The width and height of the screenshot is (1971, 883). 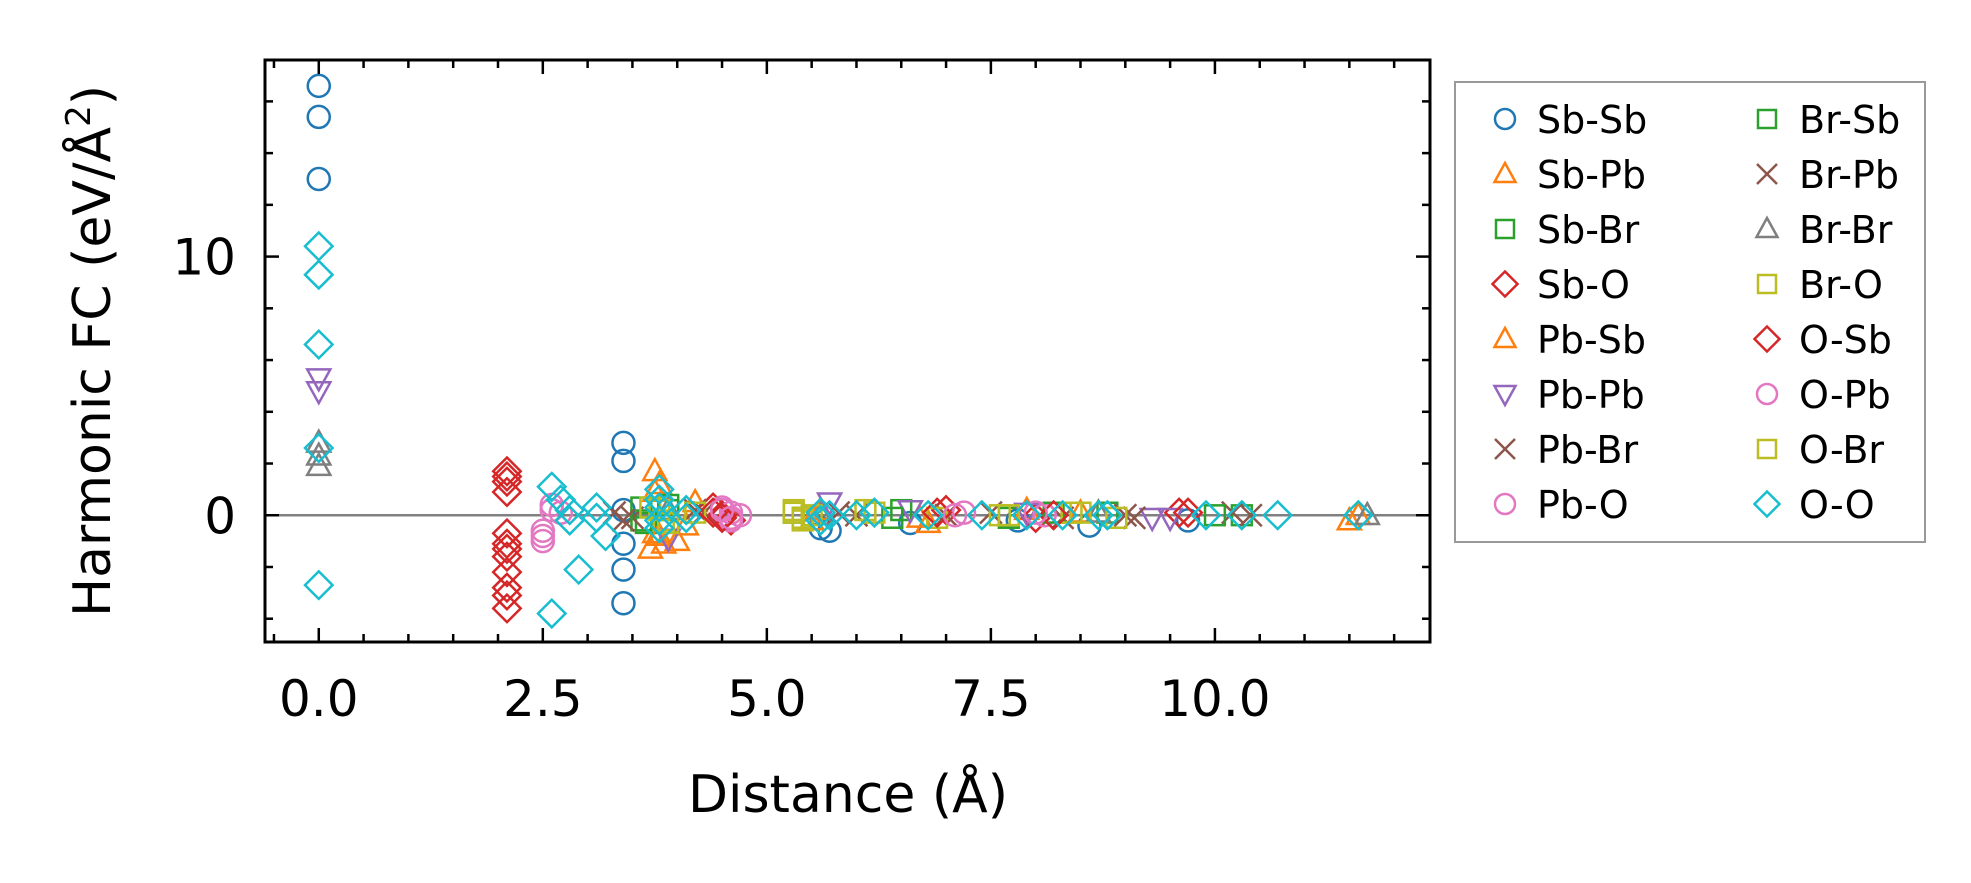 What do you see at coordinates (220, 516) in the screenshot?
I see `y-tick-label: 0` at bounding box center [220, 516].